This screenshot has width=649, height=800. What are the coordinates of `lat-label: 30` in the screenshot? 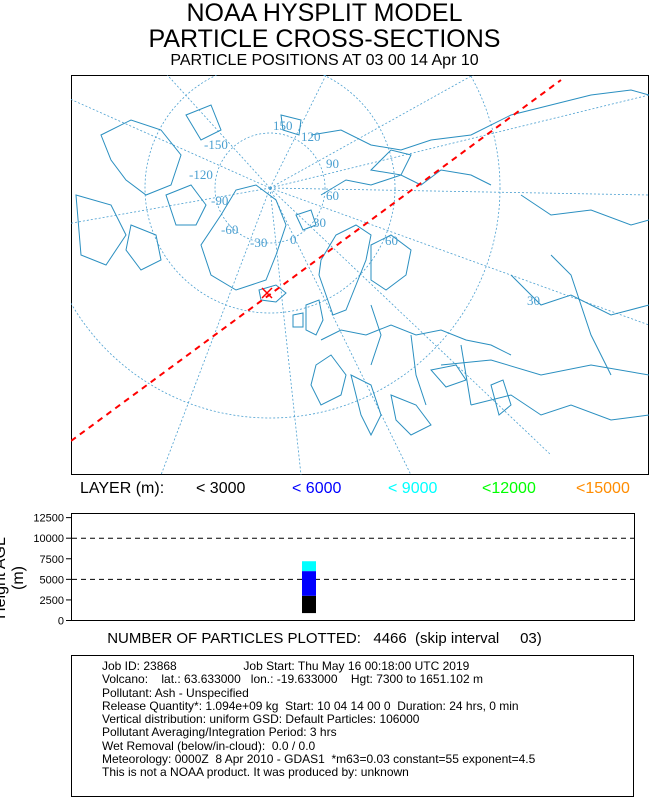 It's located at (533, 300).